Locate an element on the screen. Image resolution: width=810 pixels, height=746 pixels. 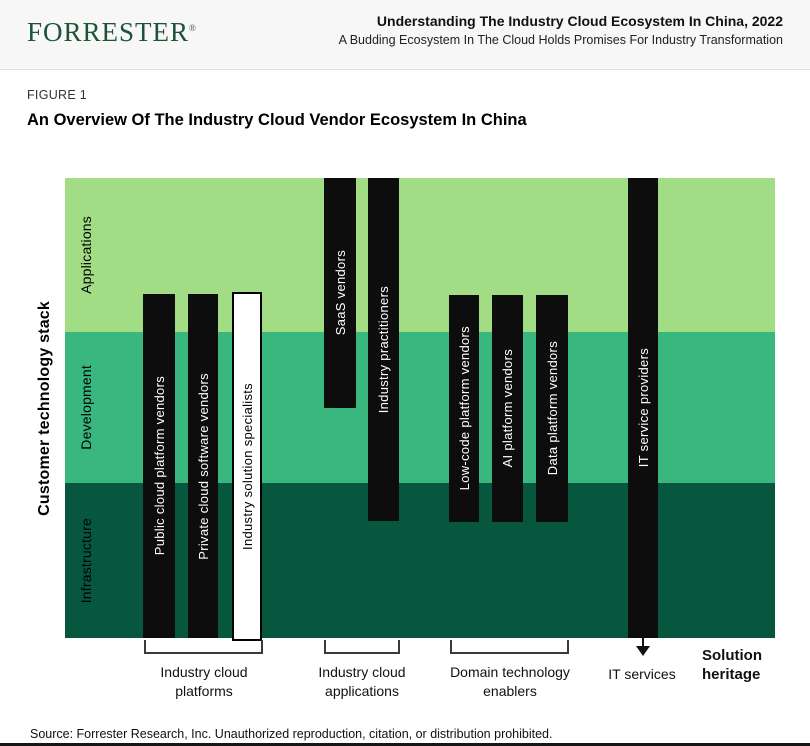
vendor-bar-industry-practitioners: Industry practitioners is located at coordinates (383, 349).